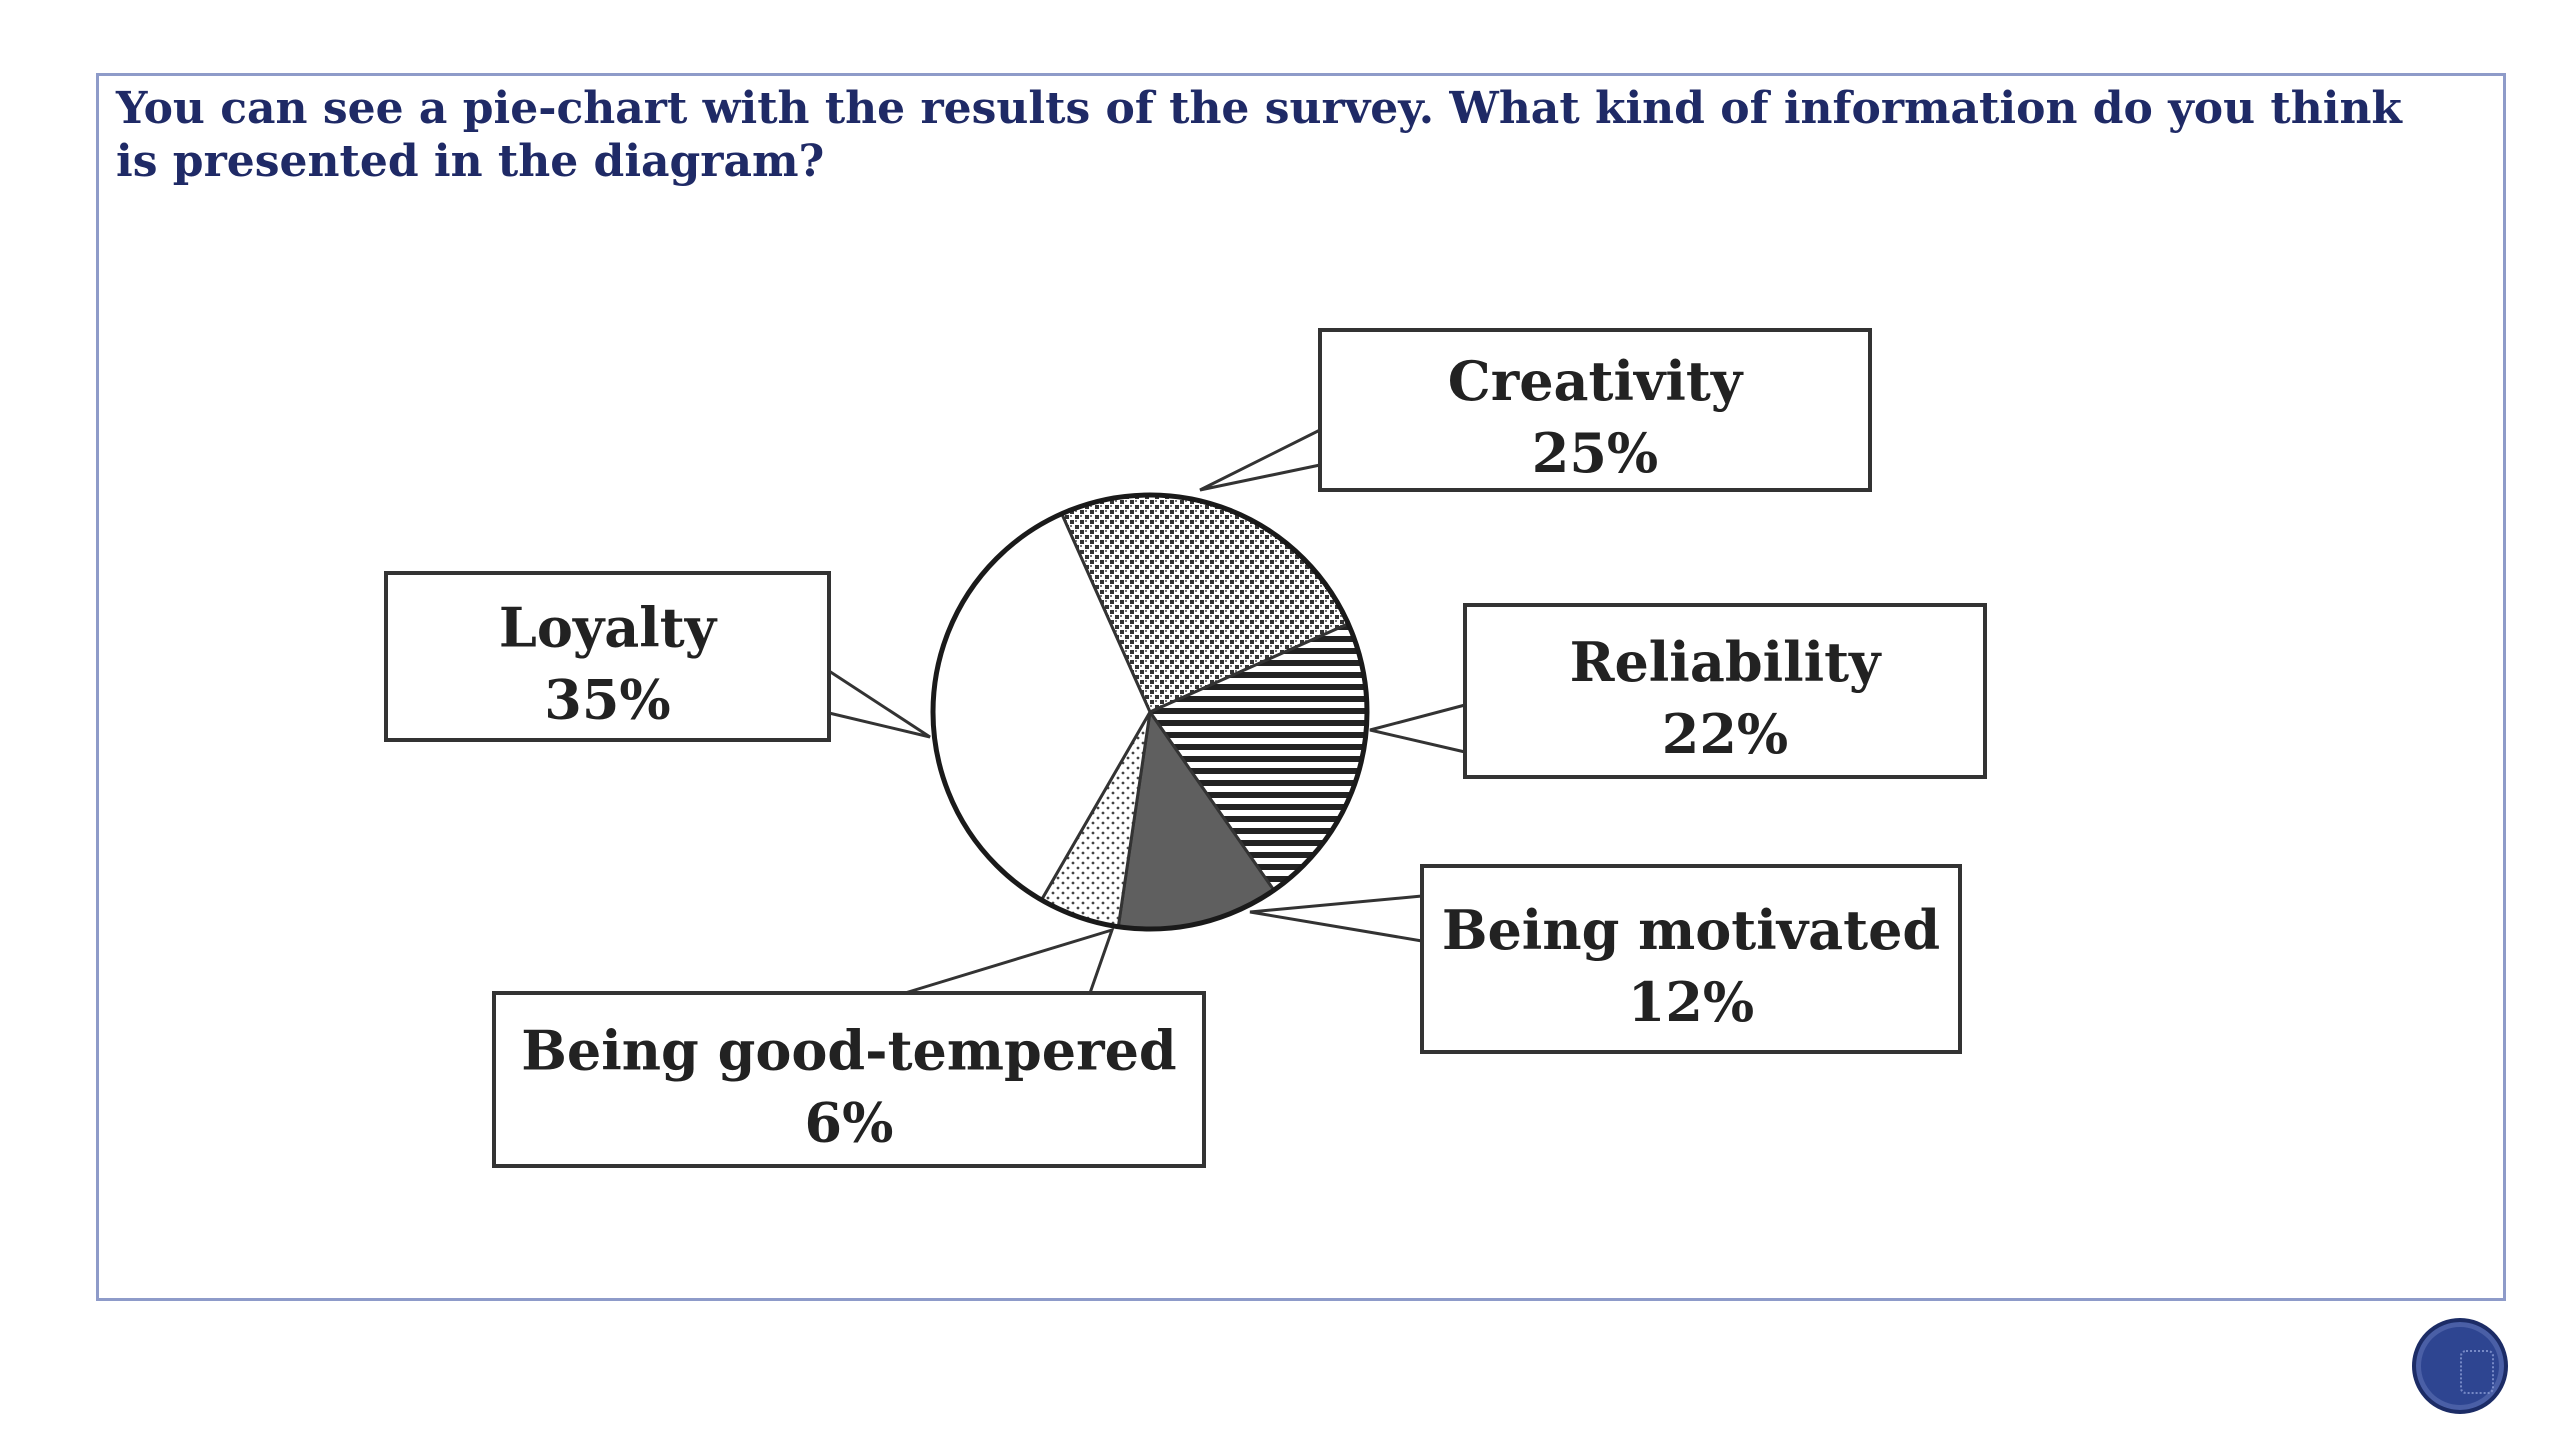 The width and height of the screenshot is (2560, 1440). Describe the element at coordinates (1417, 728) in the screenshot. I see `callout-leader-reliability` at that location.